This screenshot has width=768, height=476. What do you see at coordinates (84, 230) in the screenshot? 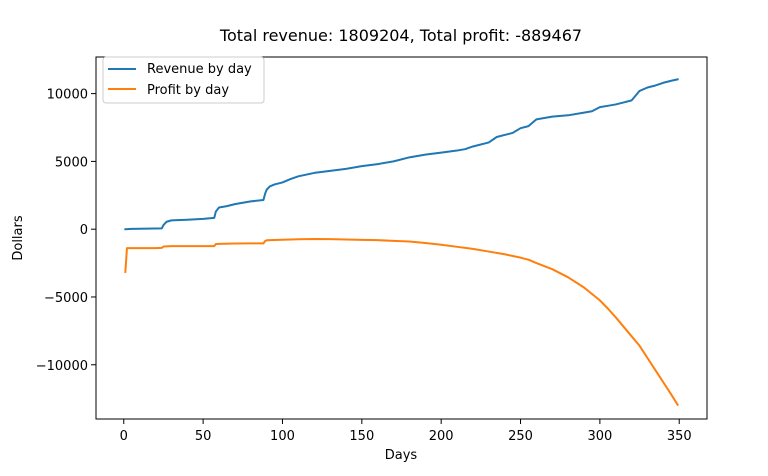
I see `y-tick-label: 0` at bounding box center [84, 230].